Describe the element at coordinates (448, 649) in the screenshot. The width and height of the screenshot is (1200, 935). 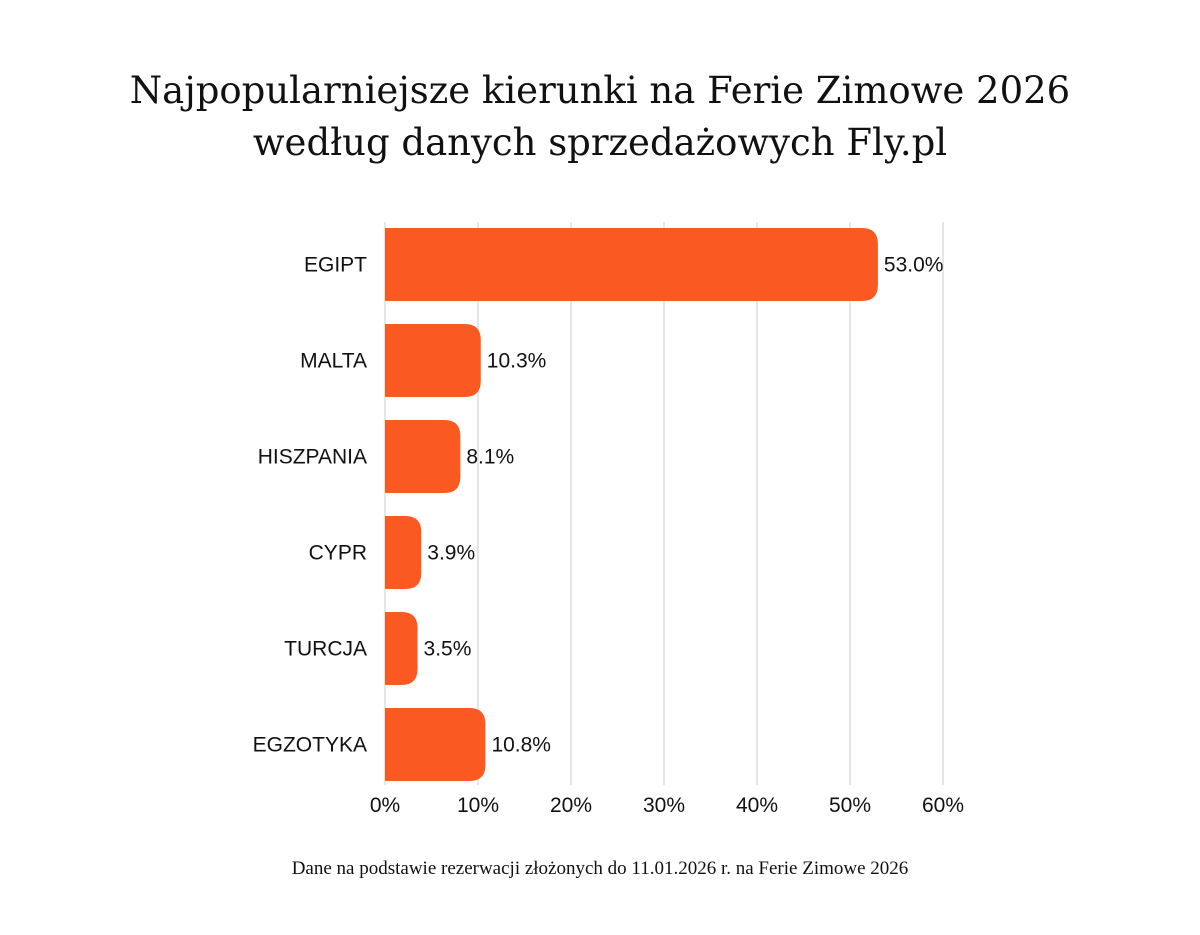
I see `value-label: 3.5%` at that location.